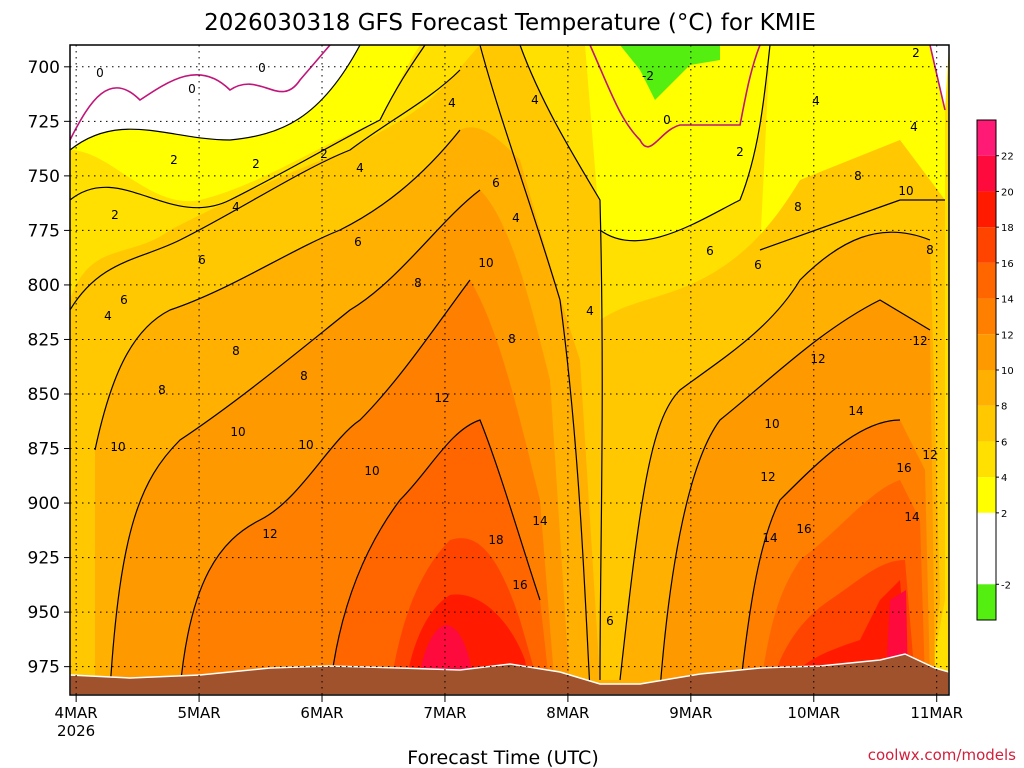 The height and width of the screenshot is (768, 1024). I want to click on contour-label-15: 4, so click(816, 101).